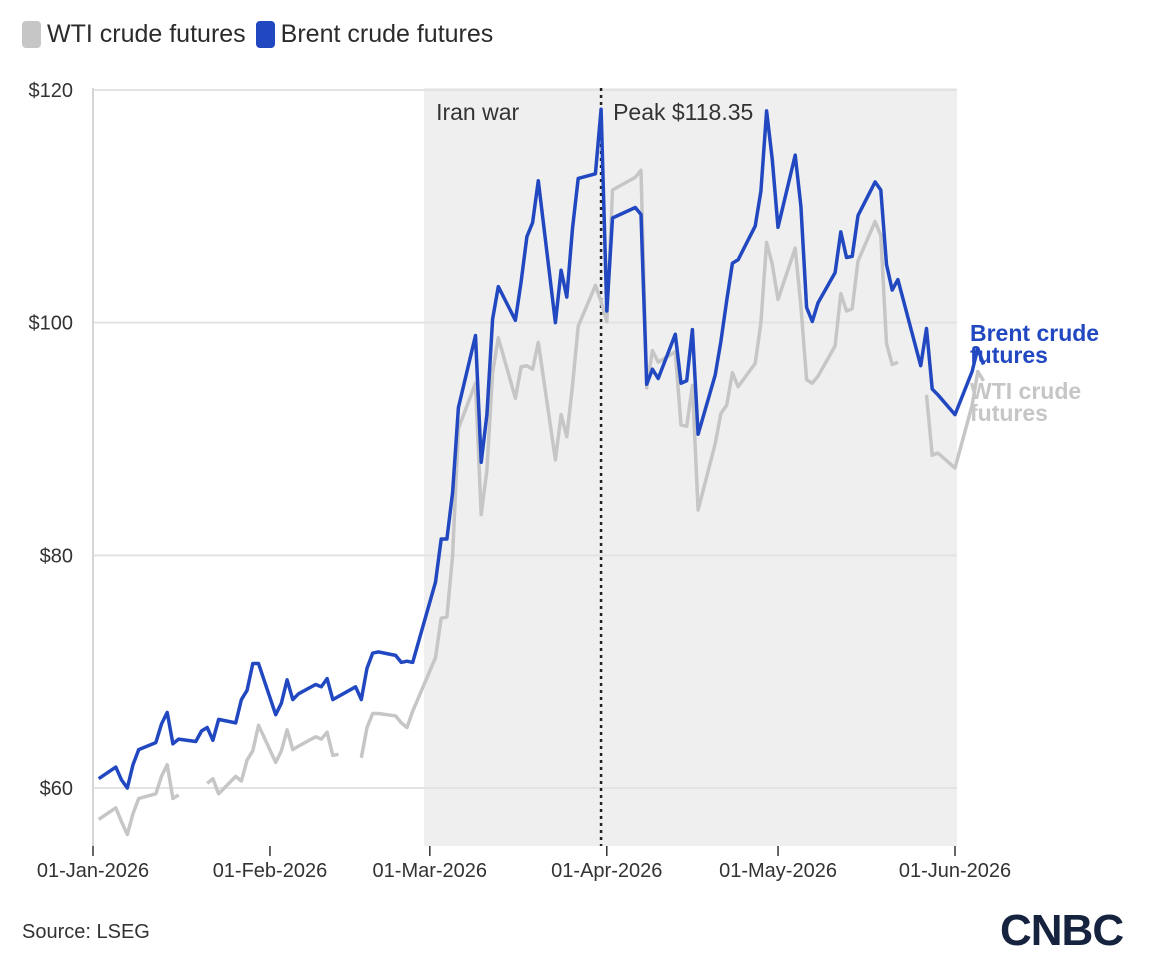 Image resolution: width=1152 pixels, height=976 pixels. I want to click on wti-end-label: WTI crude futures, so click(1025, 402).